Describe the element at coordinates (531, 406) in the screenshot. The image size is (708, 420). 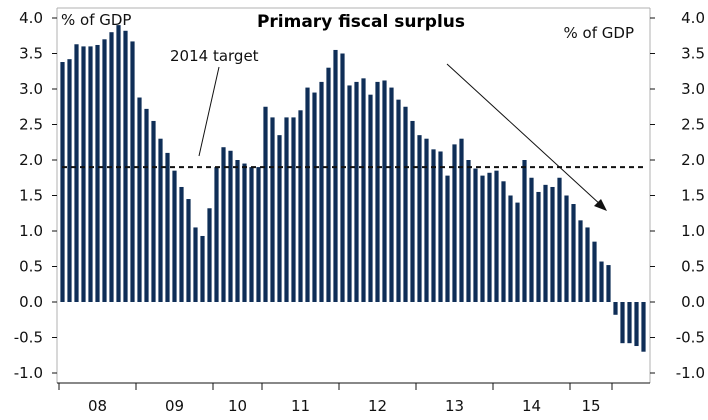
I see `x-tick-label: 14` at that location.